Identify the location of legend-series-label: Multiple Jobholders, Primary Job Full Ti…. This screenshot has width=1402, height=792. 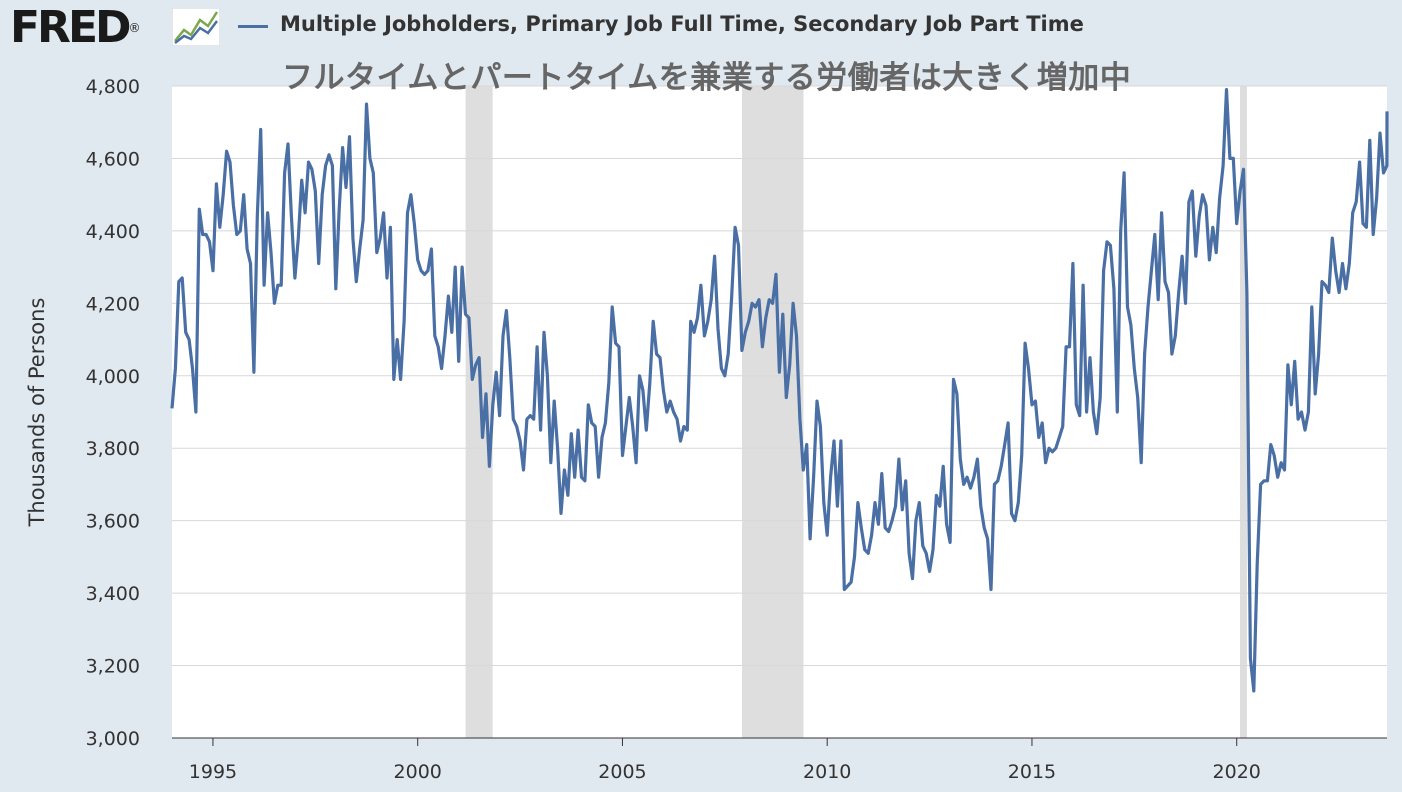
(682, 24).